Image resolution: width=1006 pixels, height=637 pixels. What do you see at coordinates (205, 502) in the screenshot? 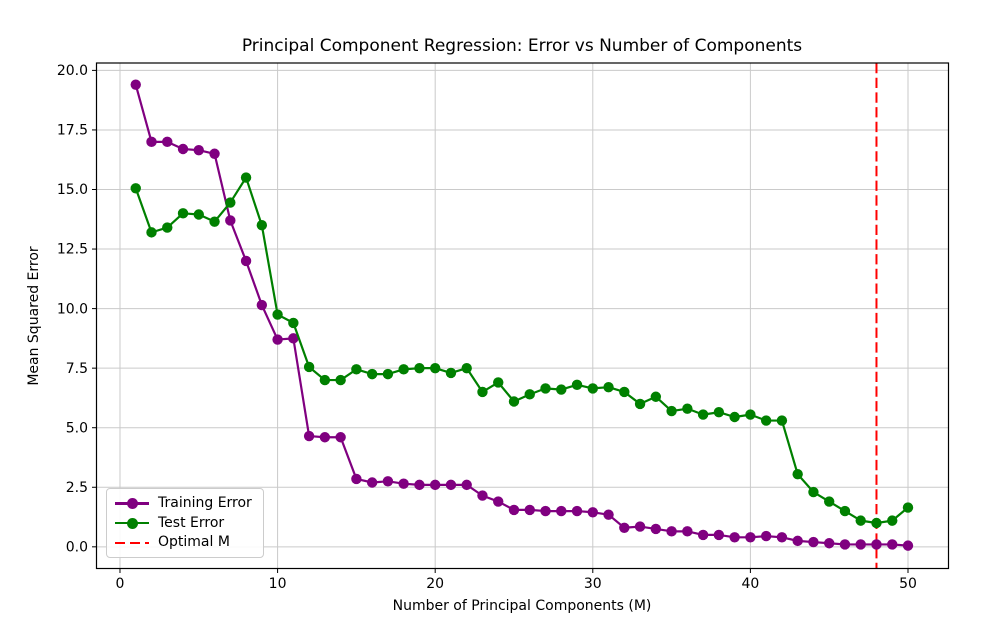
I see `legend-label-training-error: Training Error` at bounding box center [205, 502].